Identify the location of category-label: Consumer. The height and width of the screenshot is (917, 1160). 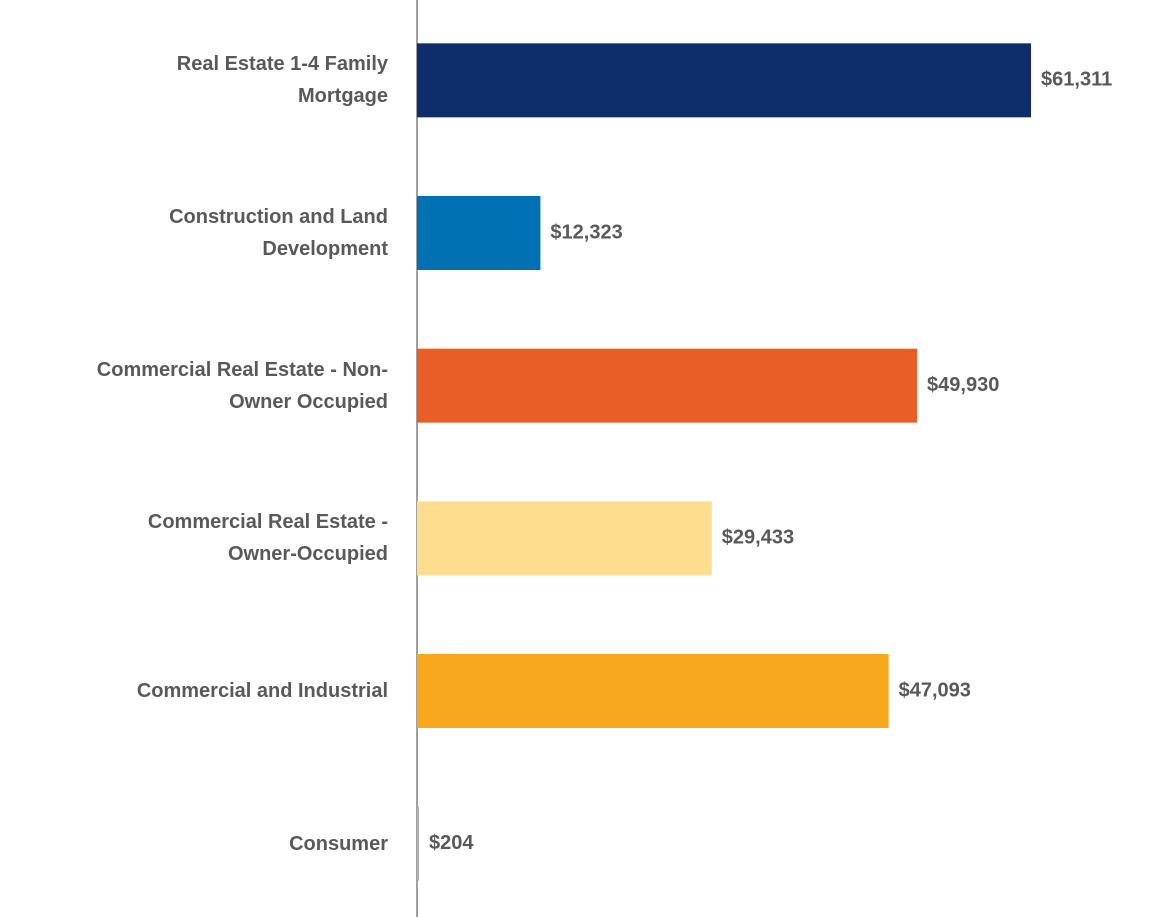
(338, 843).